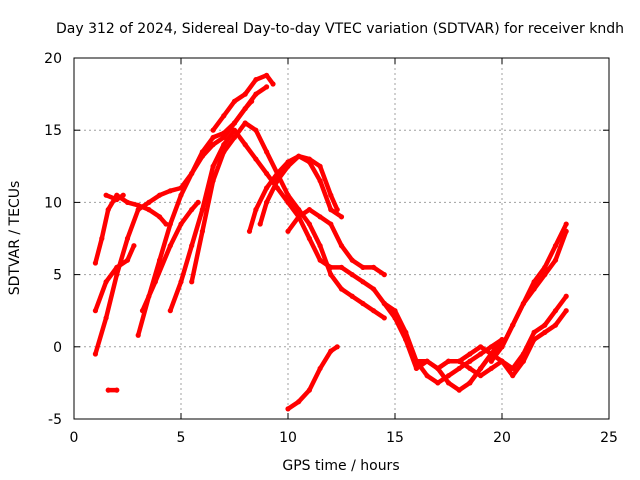 This screenshot has width=640, height=480. What do you see at coordinates (53, 59) in the screenshot?
I see `y-tick-label: 20` at bounding box center [53, 59].